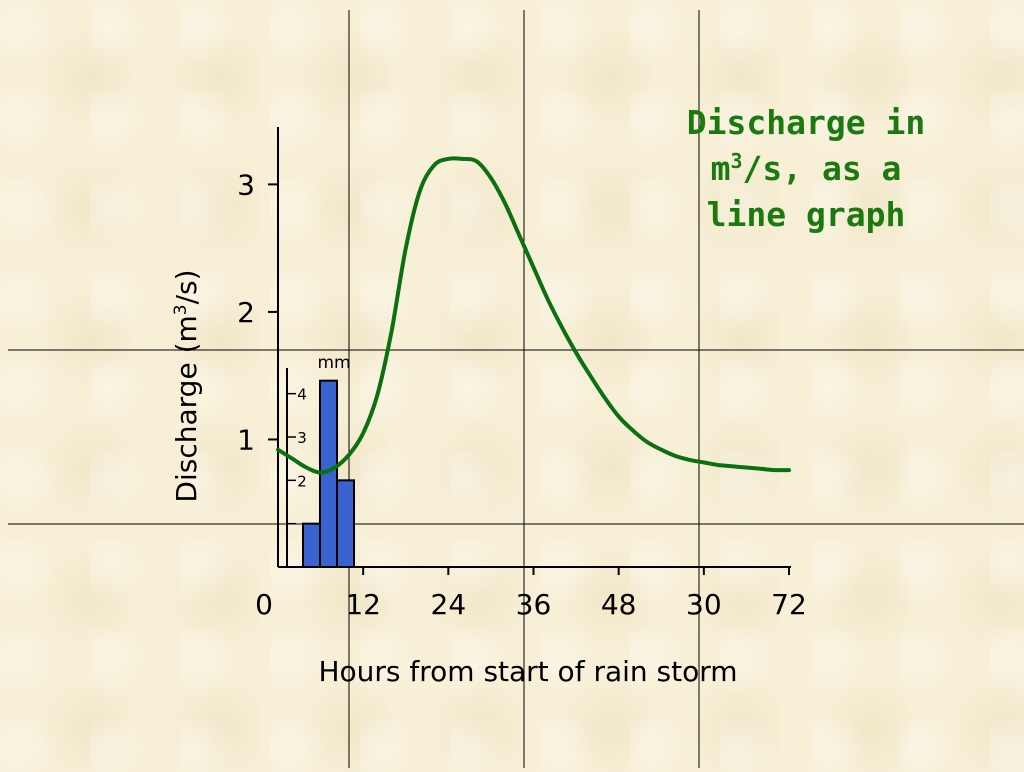  What do you see at coordinates (363, 604) in the screenshot?
I see `x-tick-label: 12` at bounding box center [363, 604].